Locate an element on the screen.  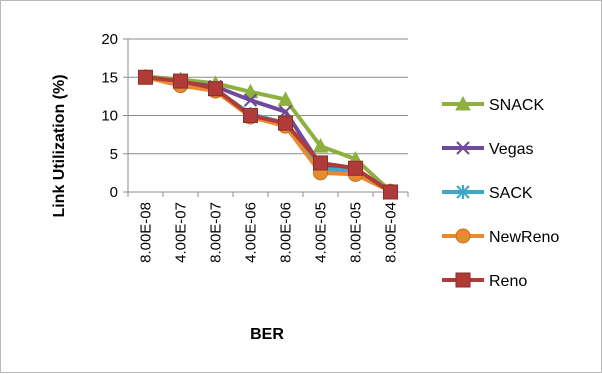
legend-label: SACK is located at coordinates (511, 193).